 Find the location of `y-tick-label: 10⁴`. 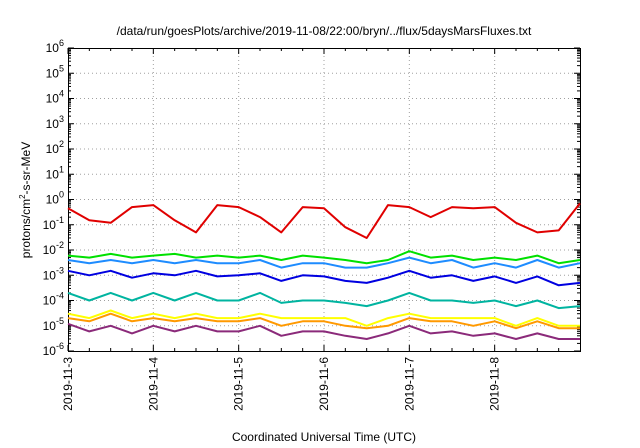

y-tick-label: 10⁴ is located at coordinates (55, 97).